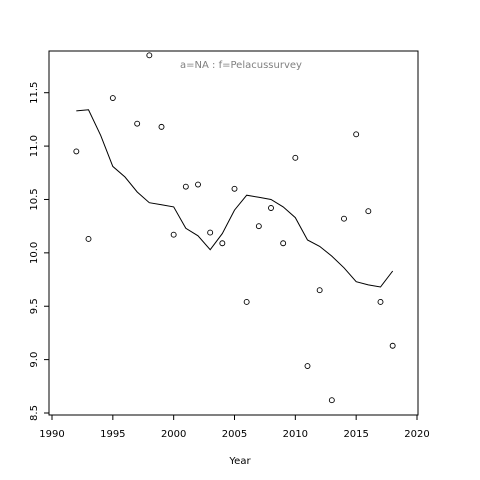 The height and width of the screenshot is (480, 480). I want to click on x-tick-label: 2020, so click(416, 434).